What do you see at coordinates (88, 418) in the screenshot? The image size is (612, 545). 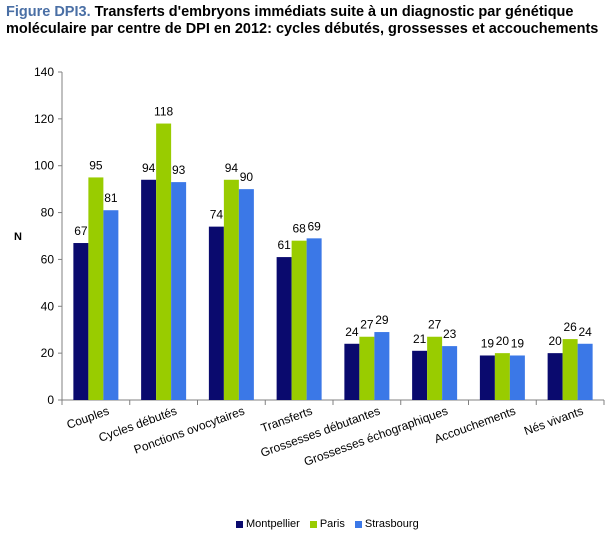 I see `x-category-label: Couples` at bounding box center [88, 418].